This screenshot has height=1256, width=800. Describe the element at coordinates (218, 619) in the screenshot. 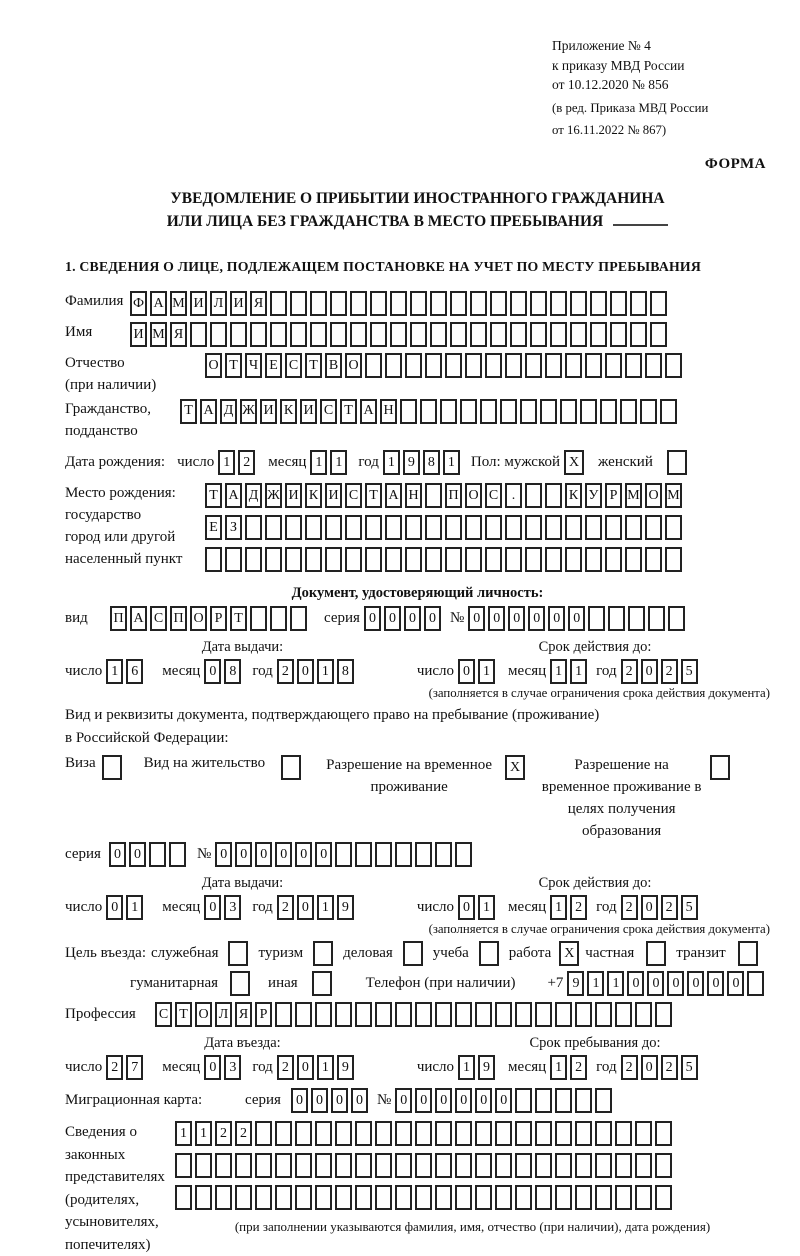

I see `char-cell: Р` at that location.